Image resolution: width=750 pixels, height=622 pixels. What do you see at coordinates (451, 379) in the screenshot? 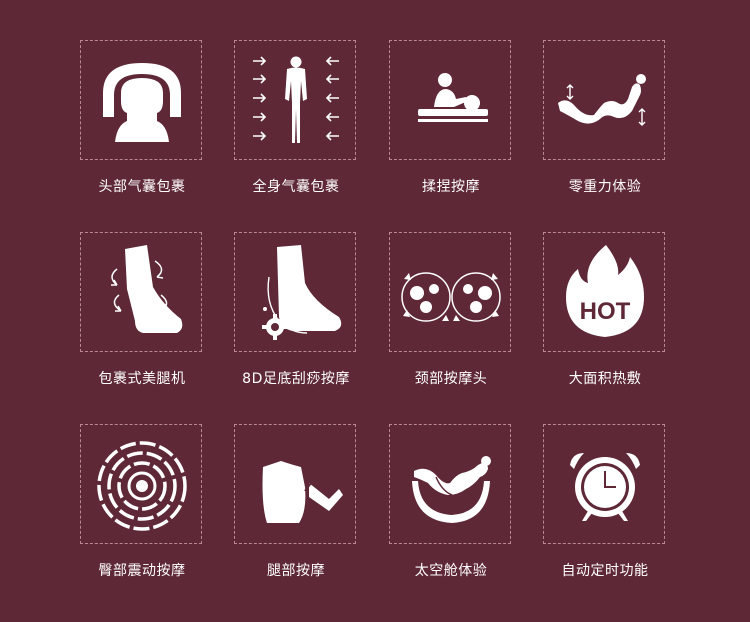
I see `feature-label: 颈部按摩头` at bounding box center [451, 379].